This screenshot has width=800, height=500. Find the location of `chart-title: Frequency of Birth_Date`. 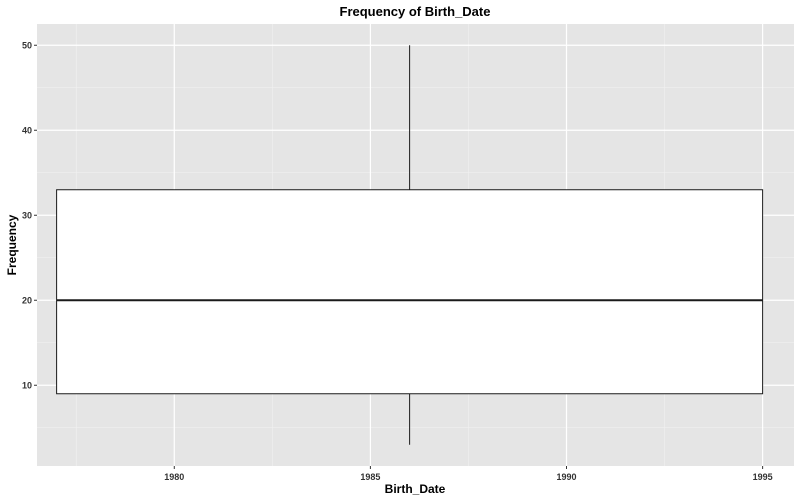

chart-title: Frequency of Birth_Date is located at coordinates (415, 11).